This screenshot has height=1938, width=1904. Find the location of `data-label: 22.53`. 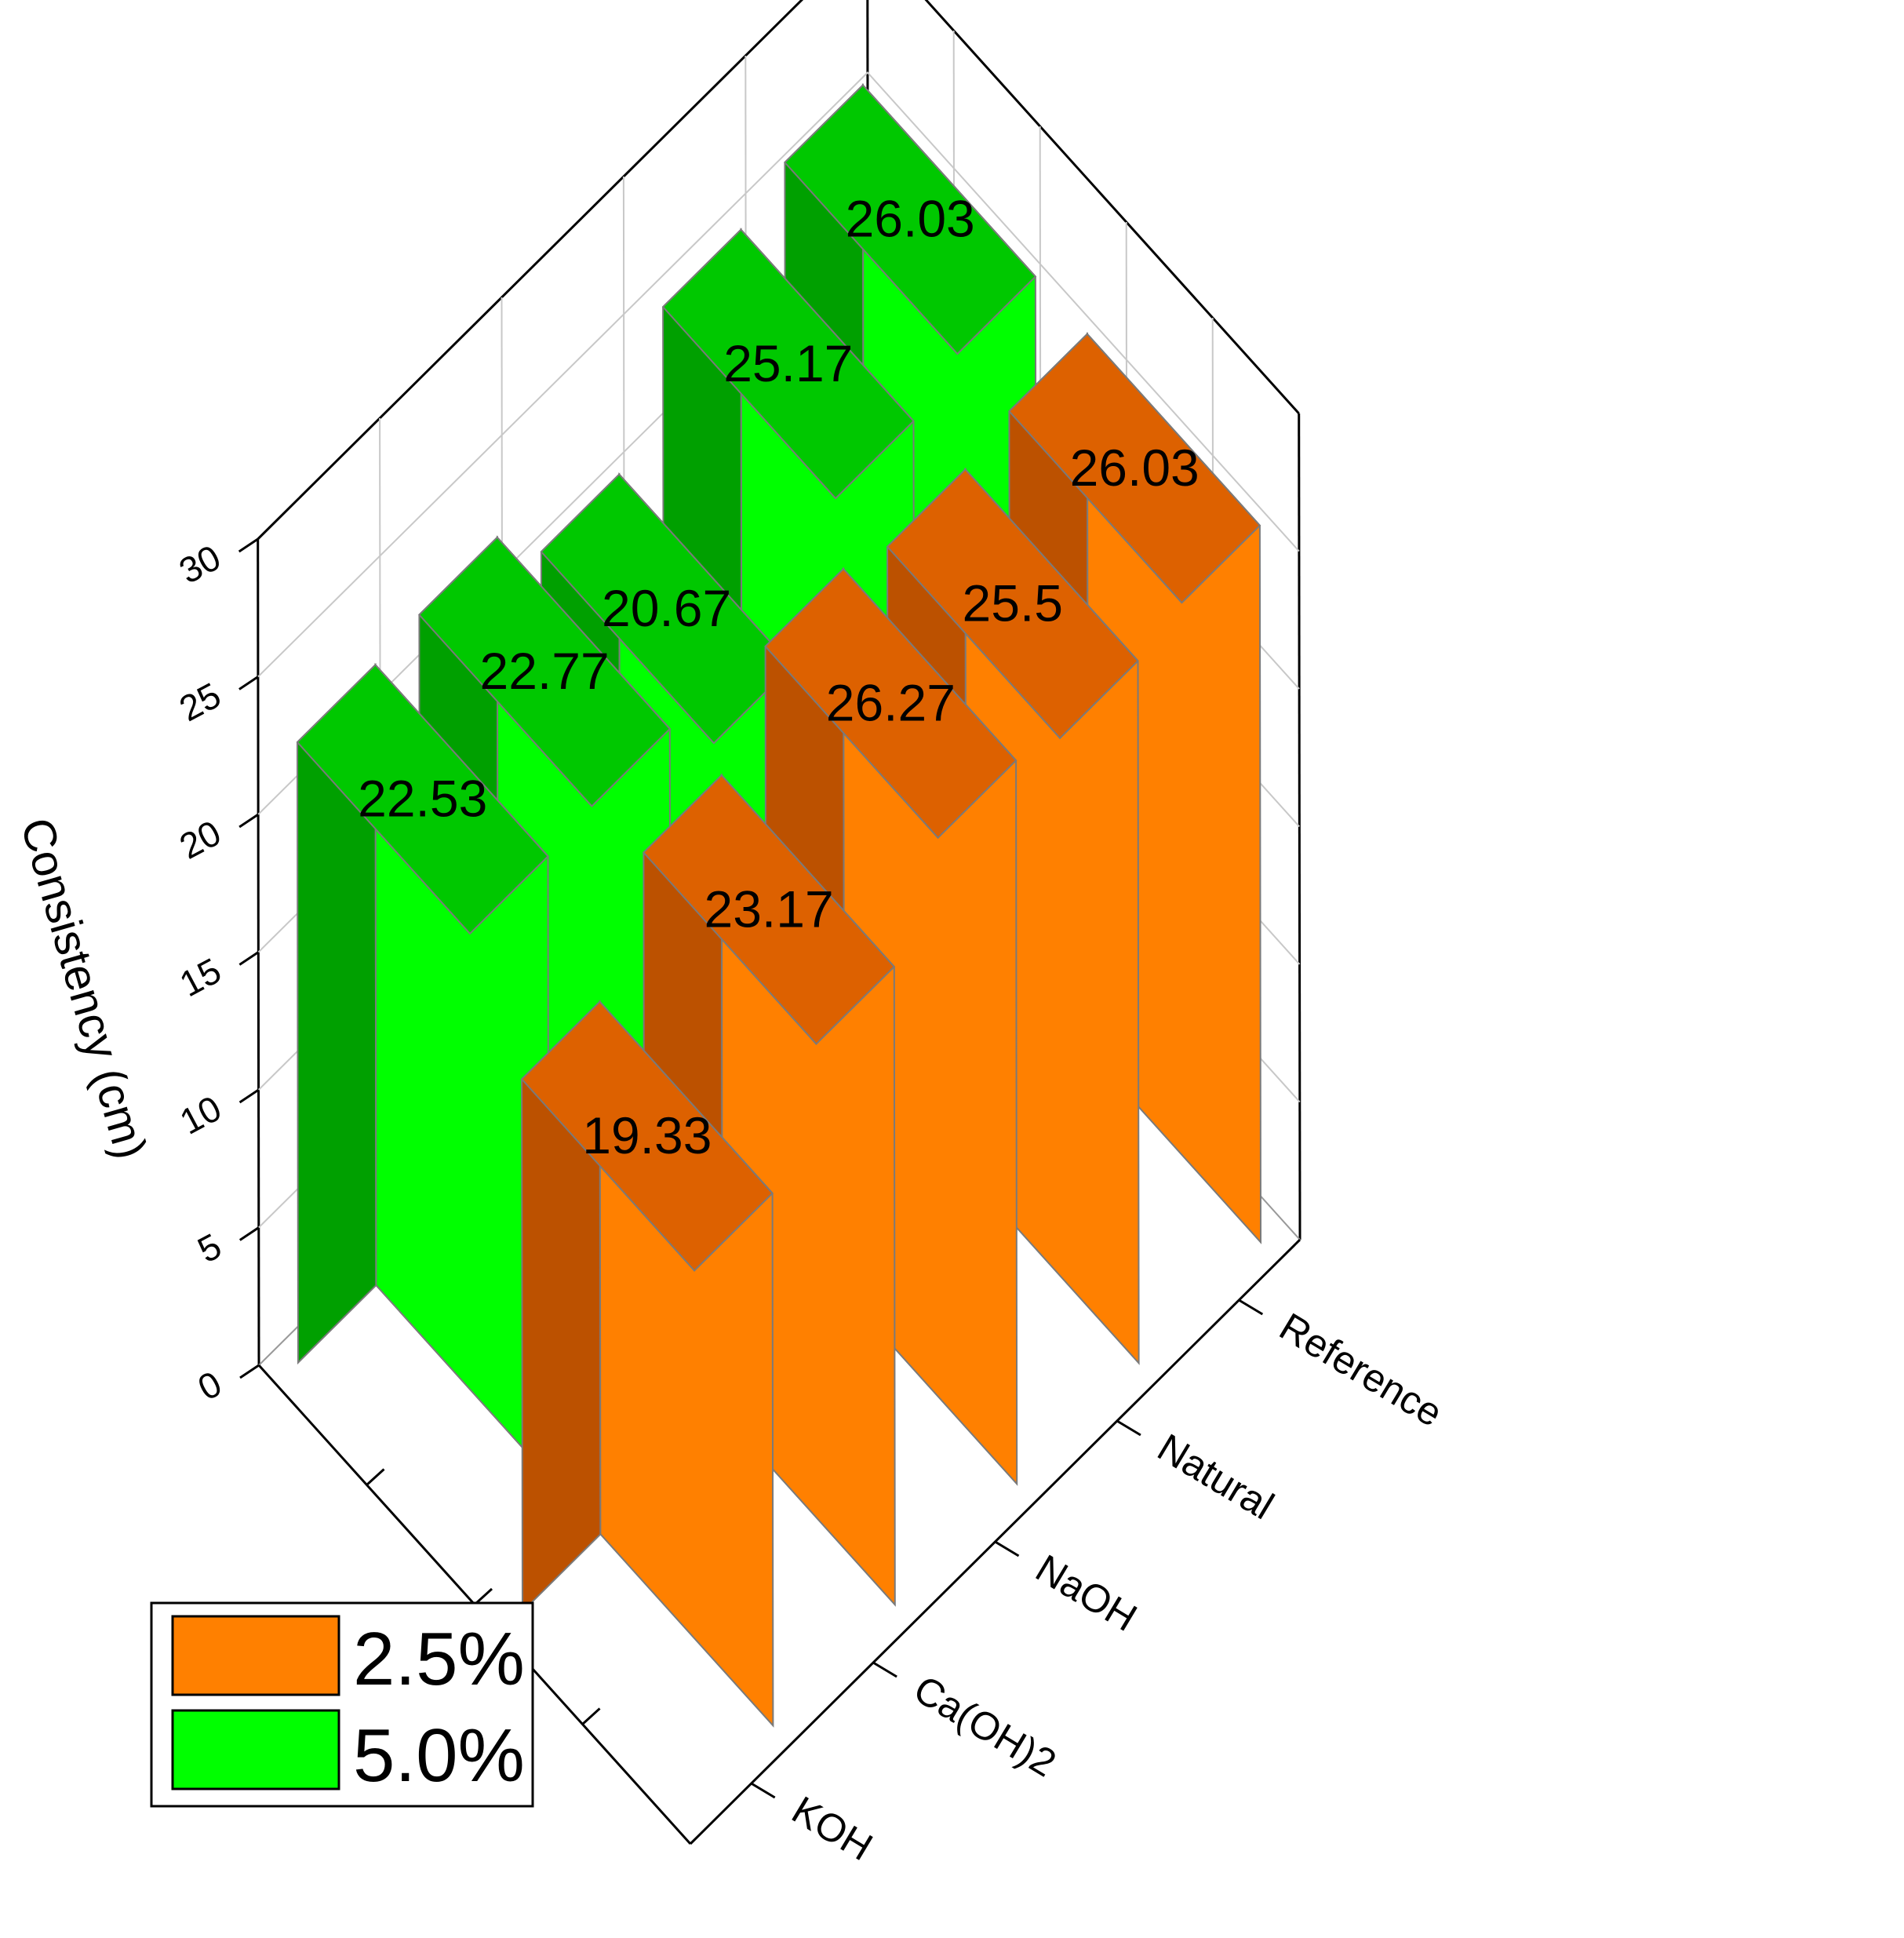

data-label: 22.53 is located at coordinates (422, 799).